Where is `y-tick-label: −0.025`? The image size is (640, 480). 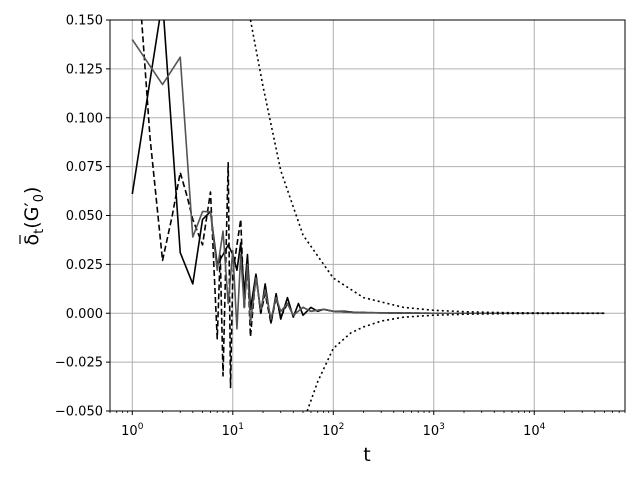 y-tick-label: −0.025 is located at coordinates (79, 363).